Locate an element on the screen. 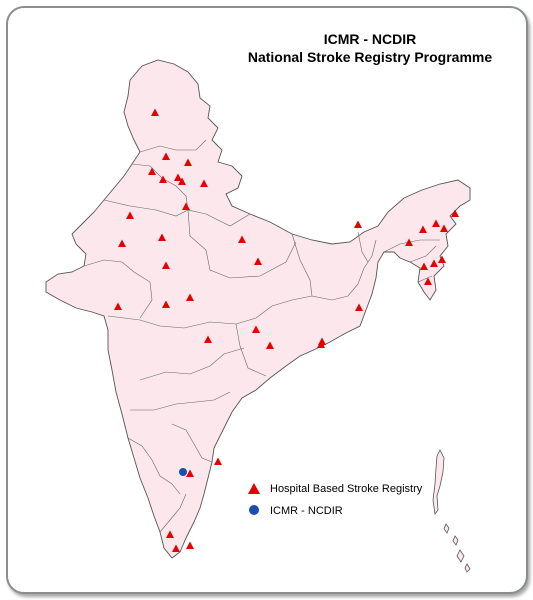 This screenshot has height=600, width=533. legend-label-ncdir: ICMR - NCDIR is located at coordinates (306, 511).